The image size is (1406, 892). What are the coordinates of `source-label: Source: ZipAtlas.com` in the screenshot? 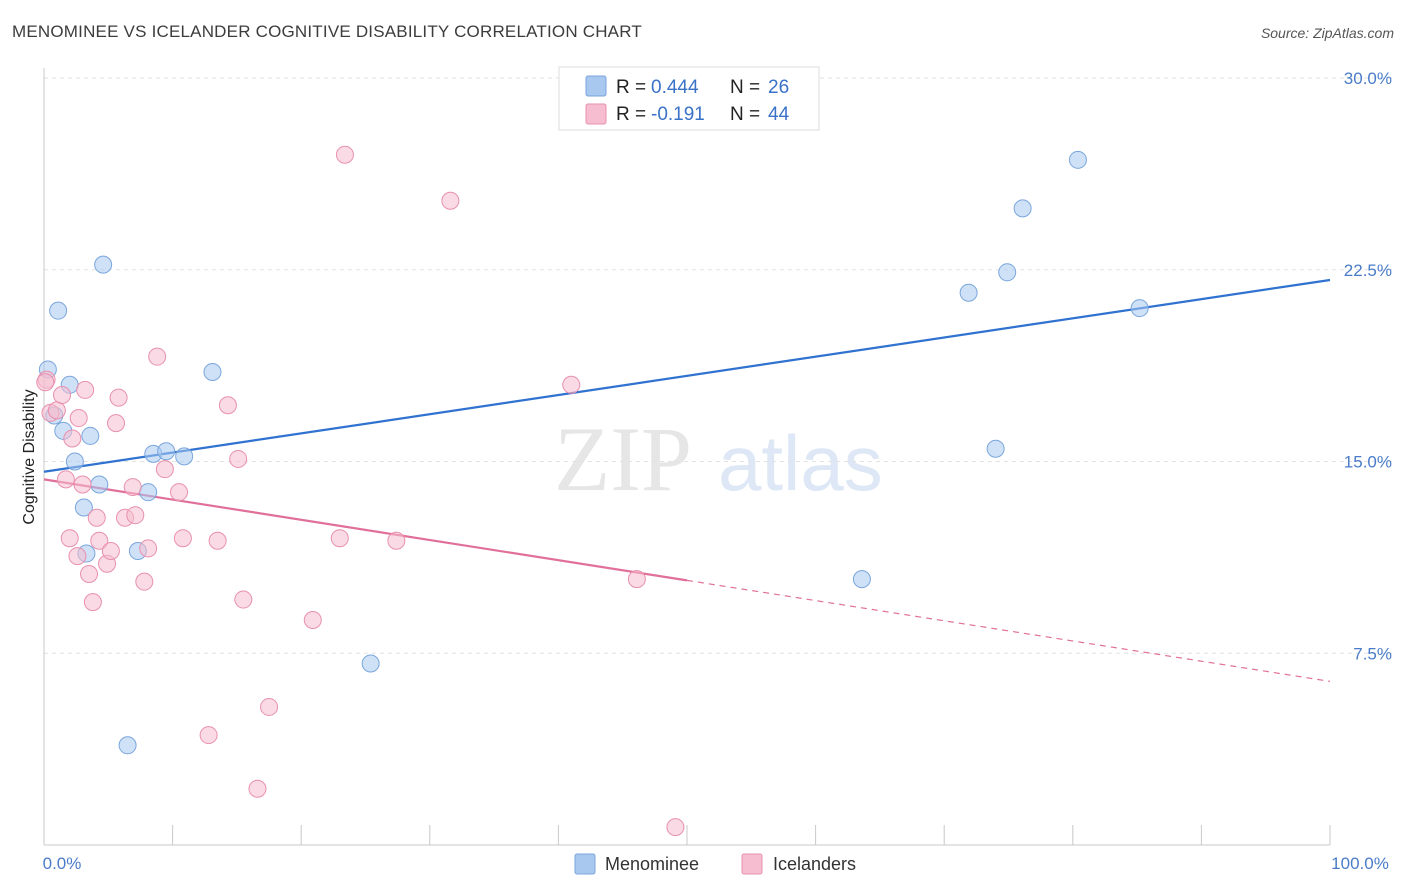 It's located at (1327, 33).